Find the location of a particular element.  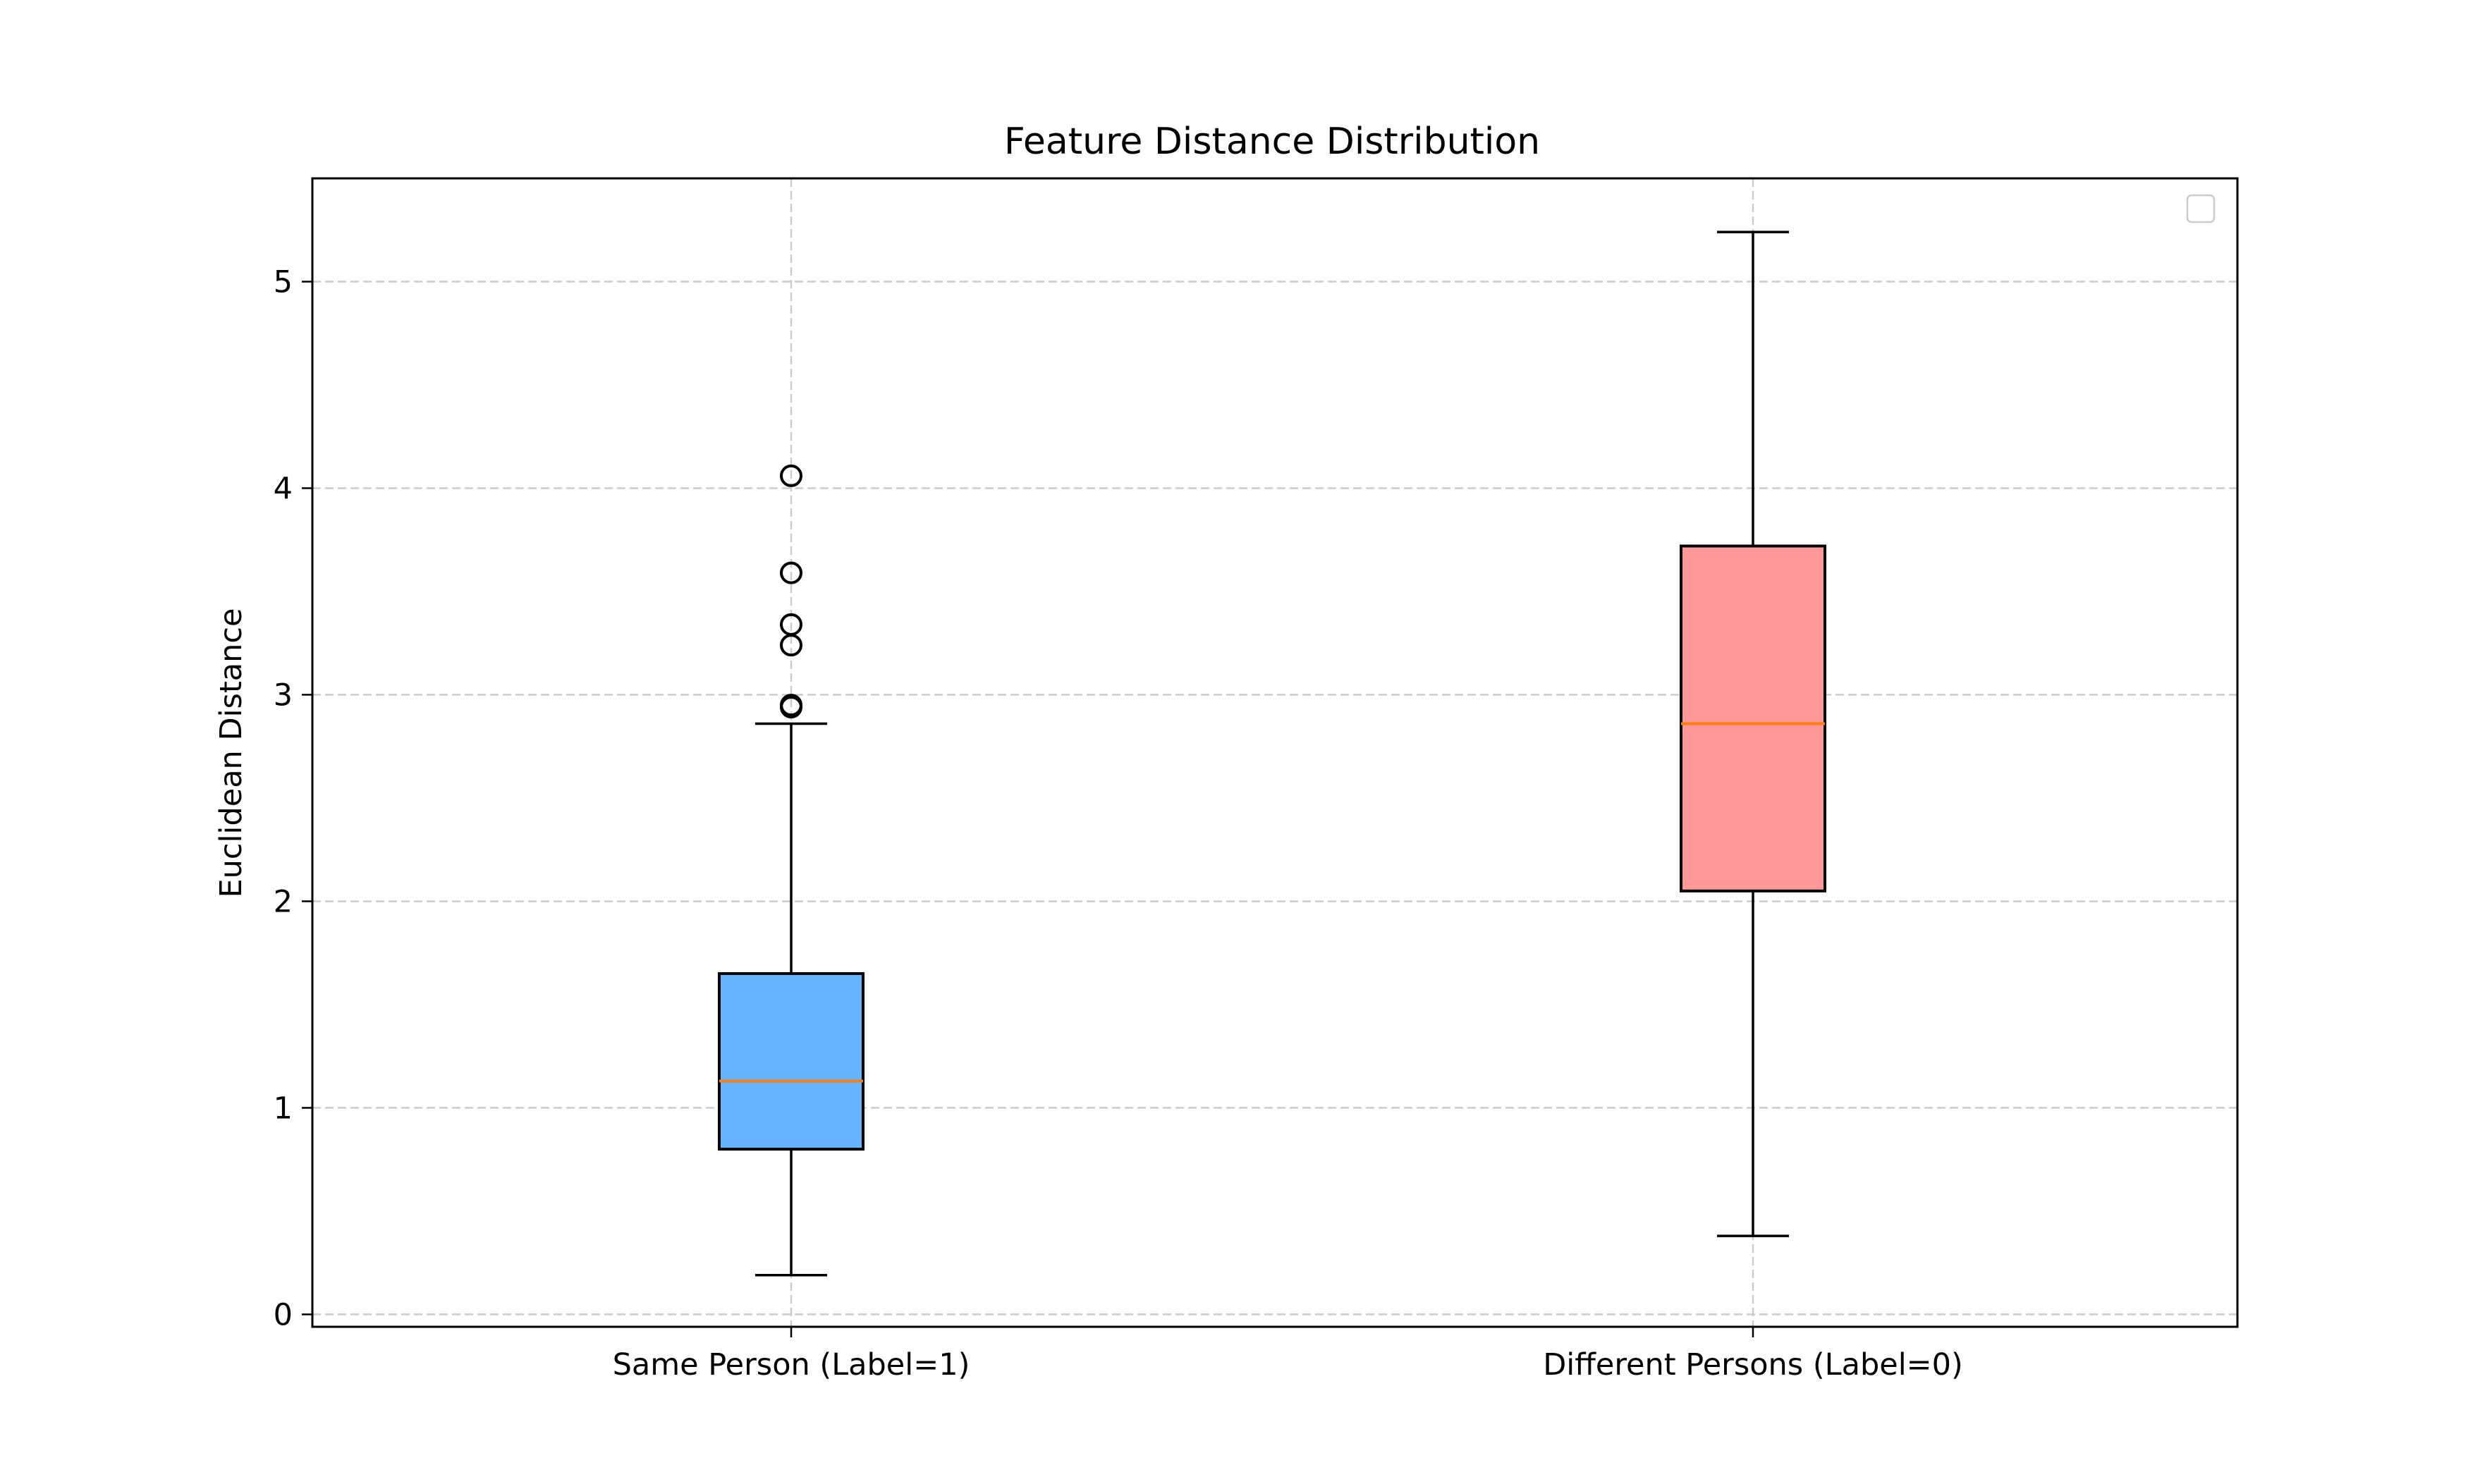

y-tick-label: 3 is located at coordinates (284, 695).